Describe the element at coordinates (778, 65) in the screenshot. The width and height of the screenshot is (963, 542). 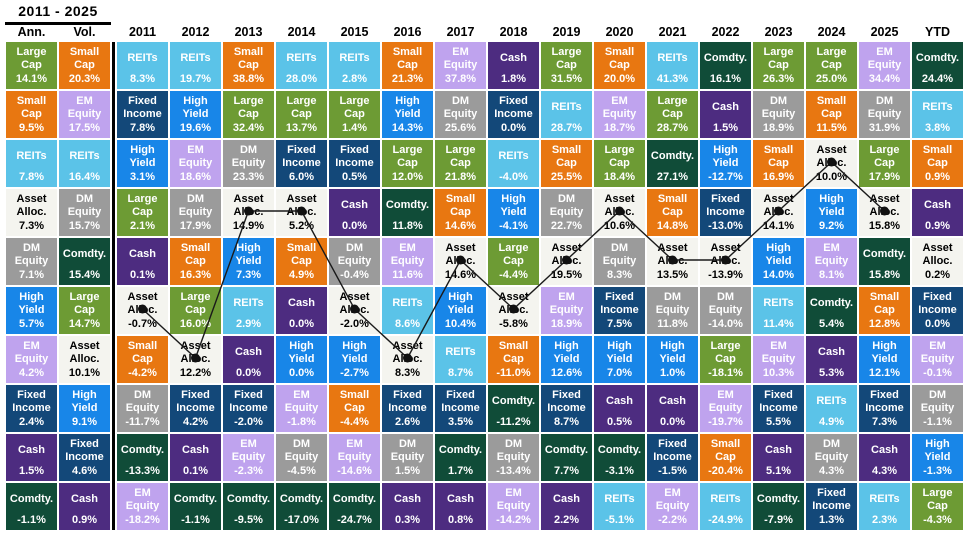
I see `return-cell-2023-large-cap: Large Cap 26.3%` at that location.